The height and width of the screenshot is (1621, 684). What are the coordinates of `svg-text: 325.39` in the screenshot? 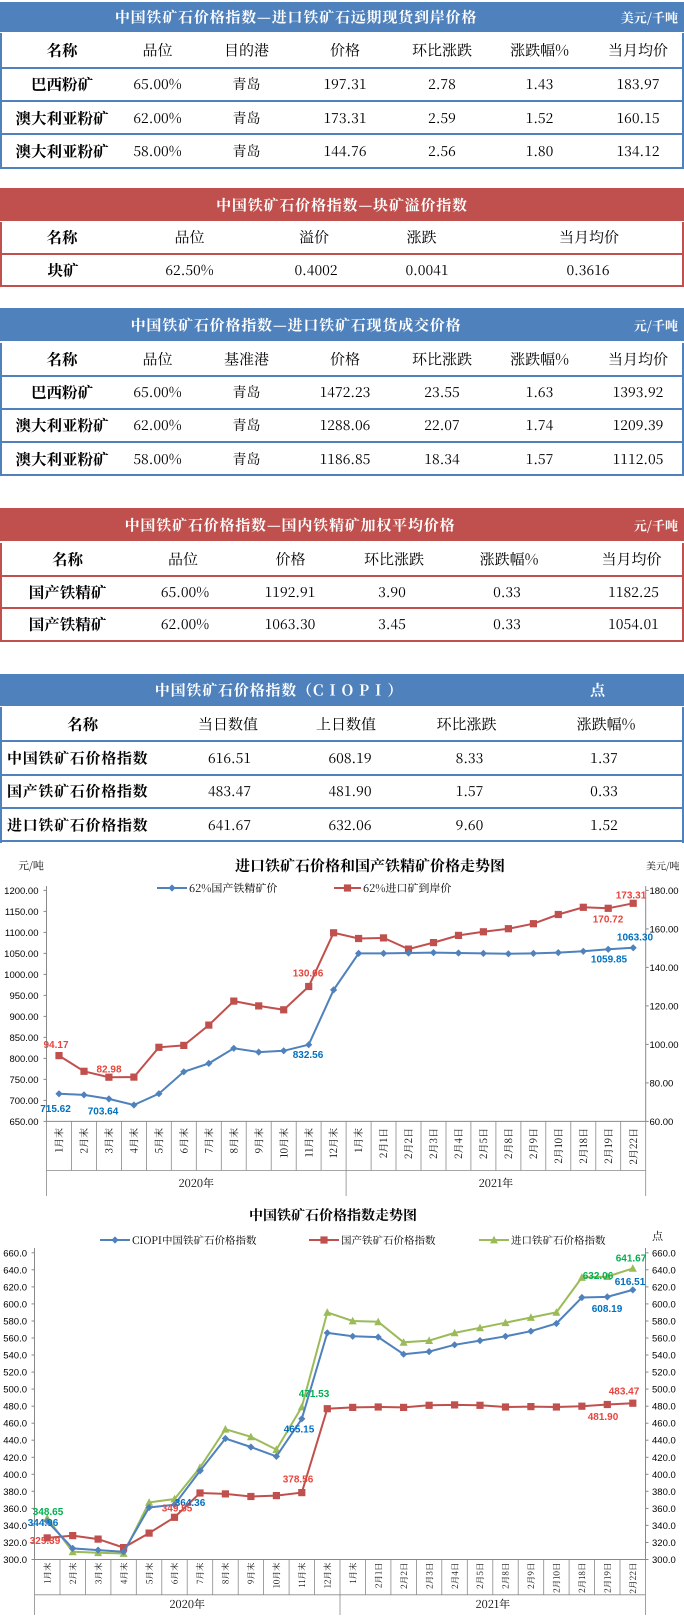 It's located at (45, 1541).